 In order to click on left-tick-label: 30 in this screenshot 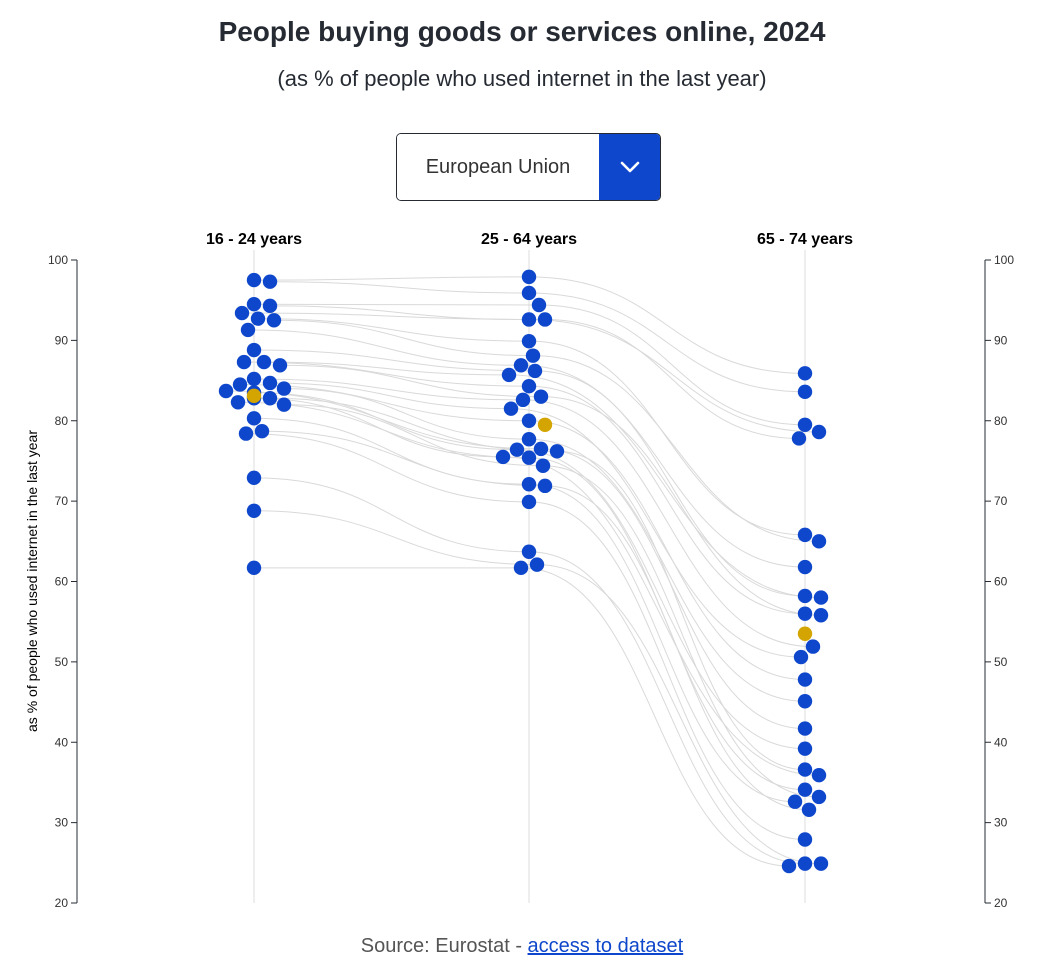, I will do `click(62, 823)`.